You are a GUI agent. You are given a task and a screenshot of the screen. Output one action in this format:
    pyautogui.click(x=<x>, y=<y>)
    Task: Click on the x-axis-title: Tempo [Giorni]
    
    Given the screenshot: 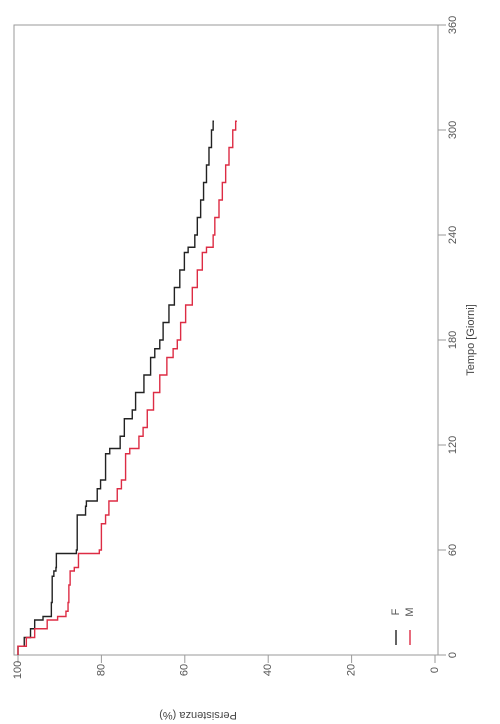 What is the action you would take?
    pyautogui.click(x=471, y=340)
    